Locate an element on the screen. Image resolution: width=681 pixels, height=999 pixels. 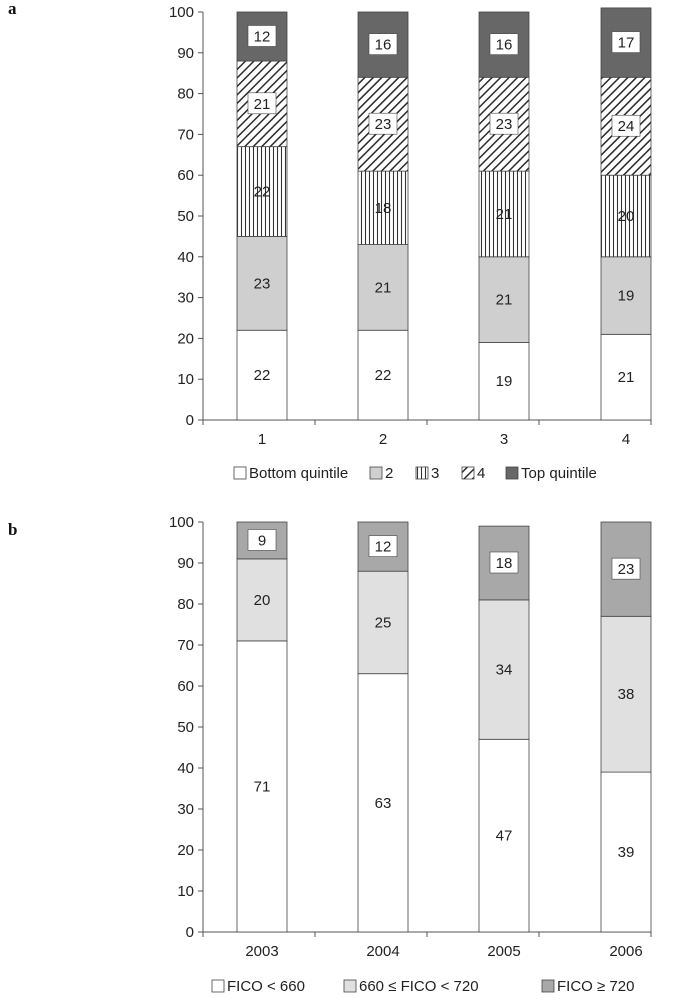
x-tick-label: 3 is located at coordinates (504, 439).